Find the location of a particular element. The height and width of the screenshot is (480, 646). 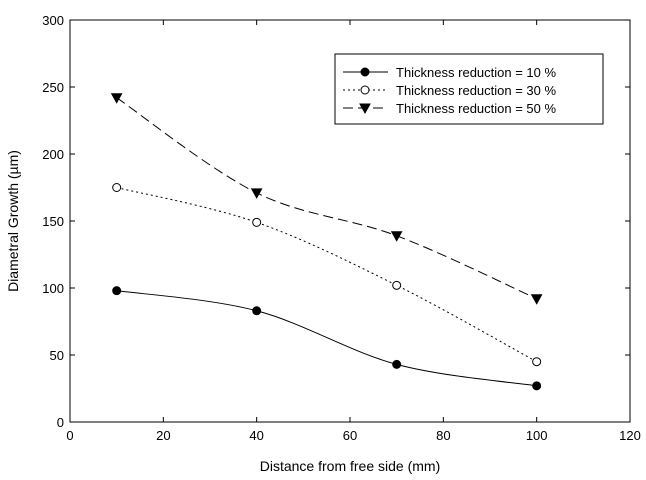

y-axis-title: Diametral Growth (µm) is located at coordinates (13, 221).